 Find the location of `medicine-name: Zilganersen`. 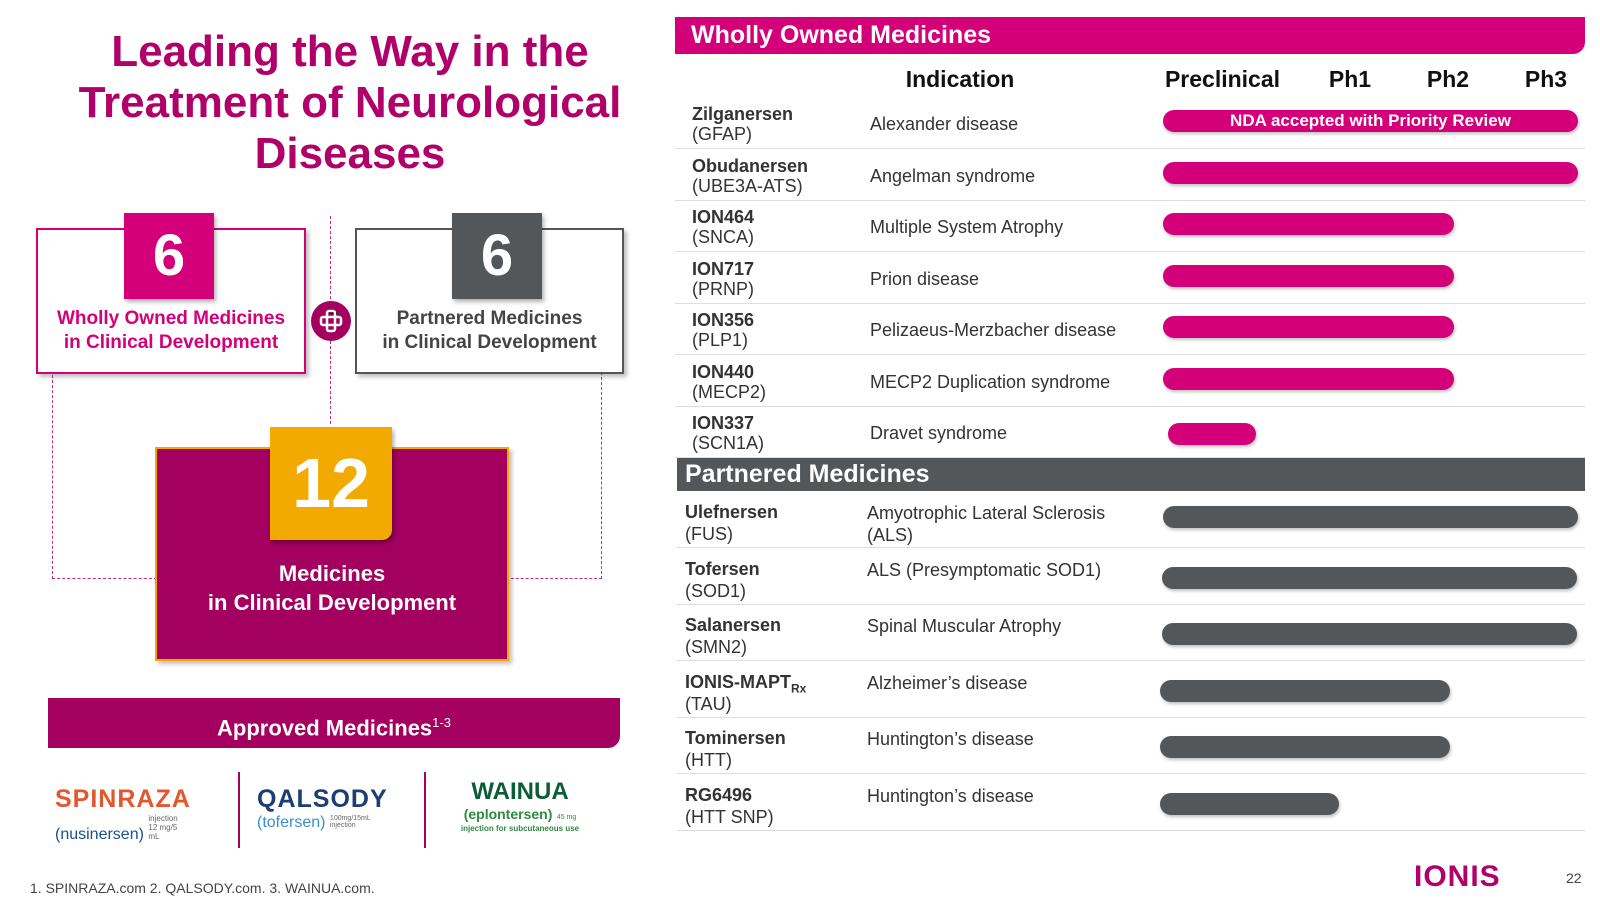

medicine-name: Zilganersen is located at coordinates (743, 114).